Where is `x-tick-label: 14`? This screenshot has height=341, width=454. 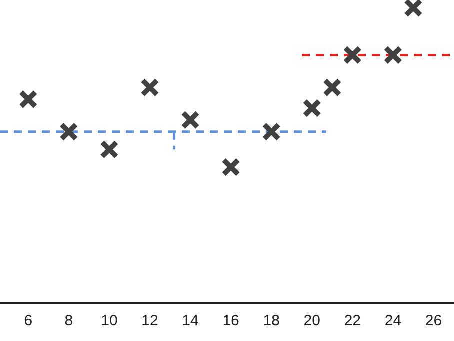
x-tick-label: 14 is located at coordinates (190, 321).